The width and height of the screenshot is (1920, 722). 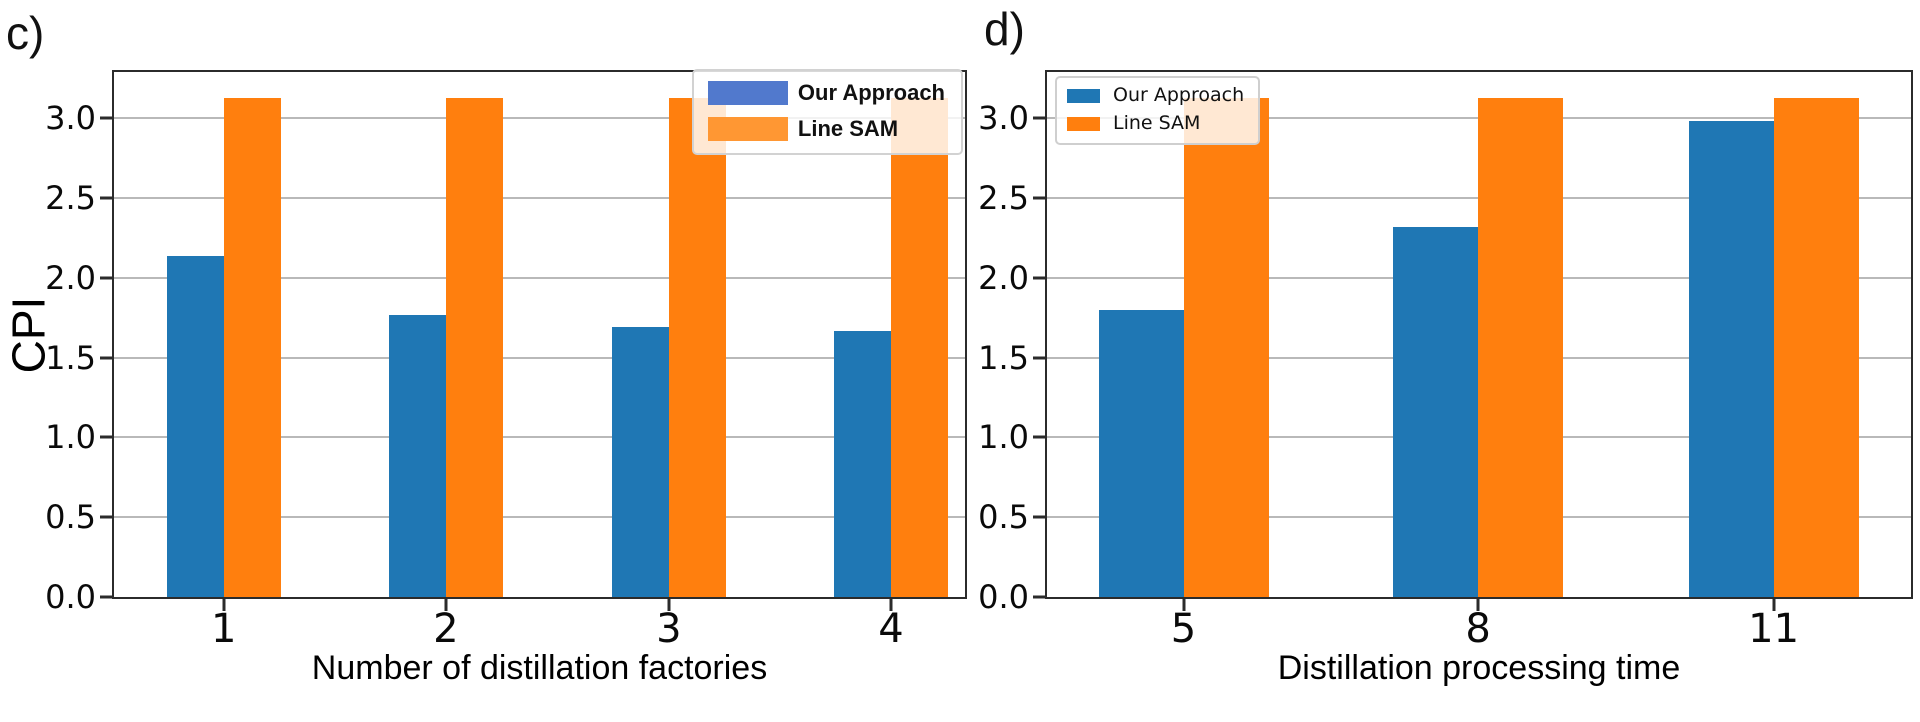 What do you see at coordinates (224, 629) in the screenshot?
I see `x-tick-label: 1` at bounding box center [224, 629].